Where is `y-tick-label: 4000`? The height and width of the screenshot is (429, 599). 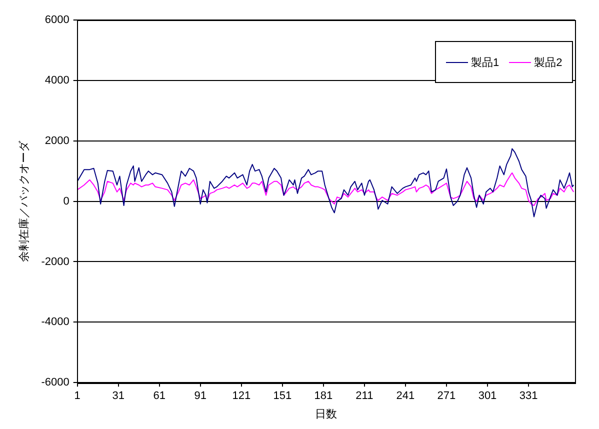 y-tick-label: 4000 is located at coordinates (57, 80).